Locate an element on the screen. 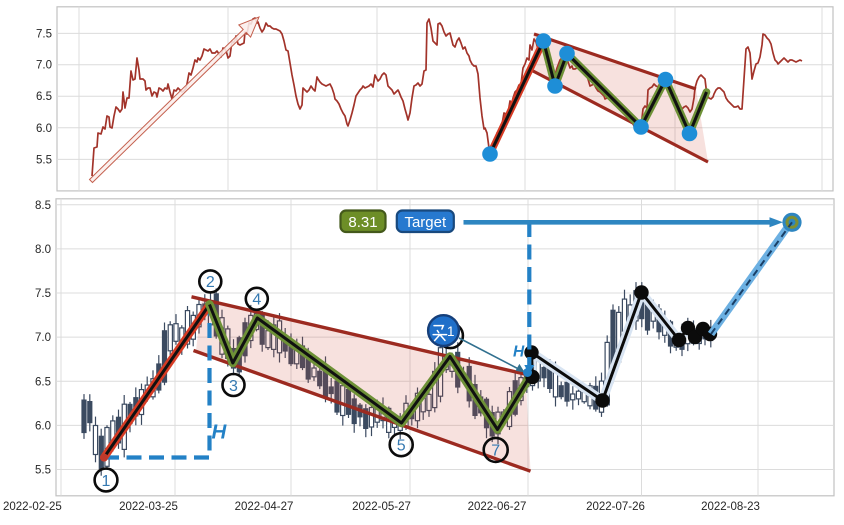 This screenshot has height=525, width=844. svg-text: 3 is located at coordinates (233, 386).